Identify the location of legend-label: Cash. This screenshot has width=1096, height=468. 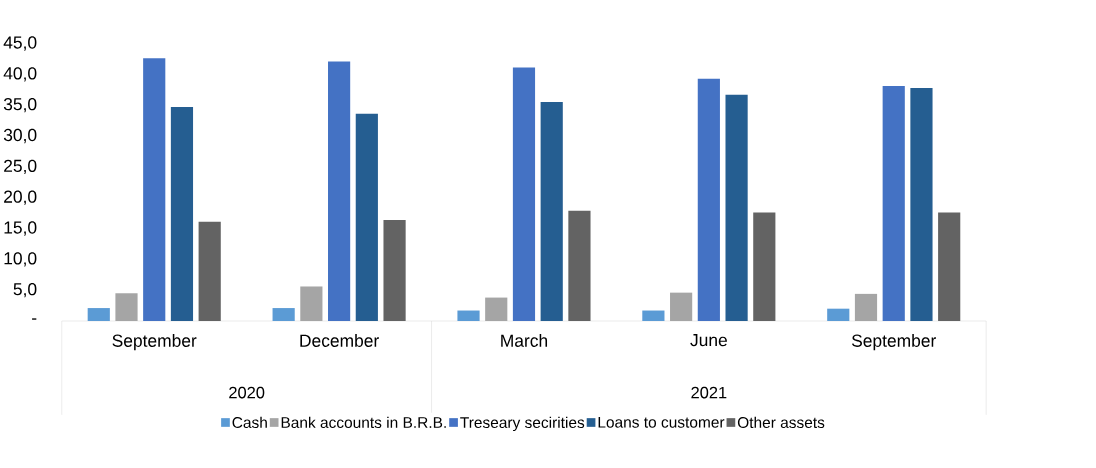
(249, 422).